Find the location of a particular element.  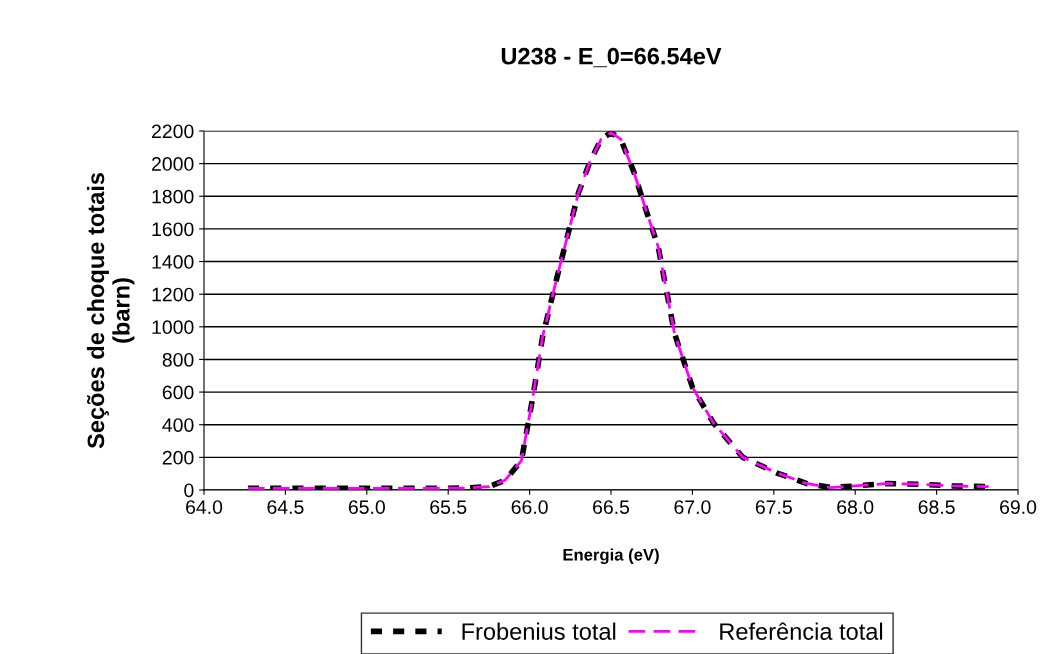

x-tick-label: 64.5 is located at coordinates (285, 507).